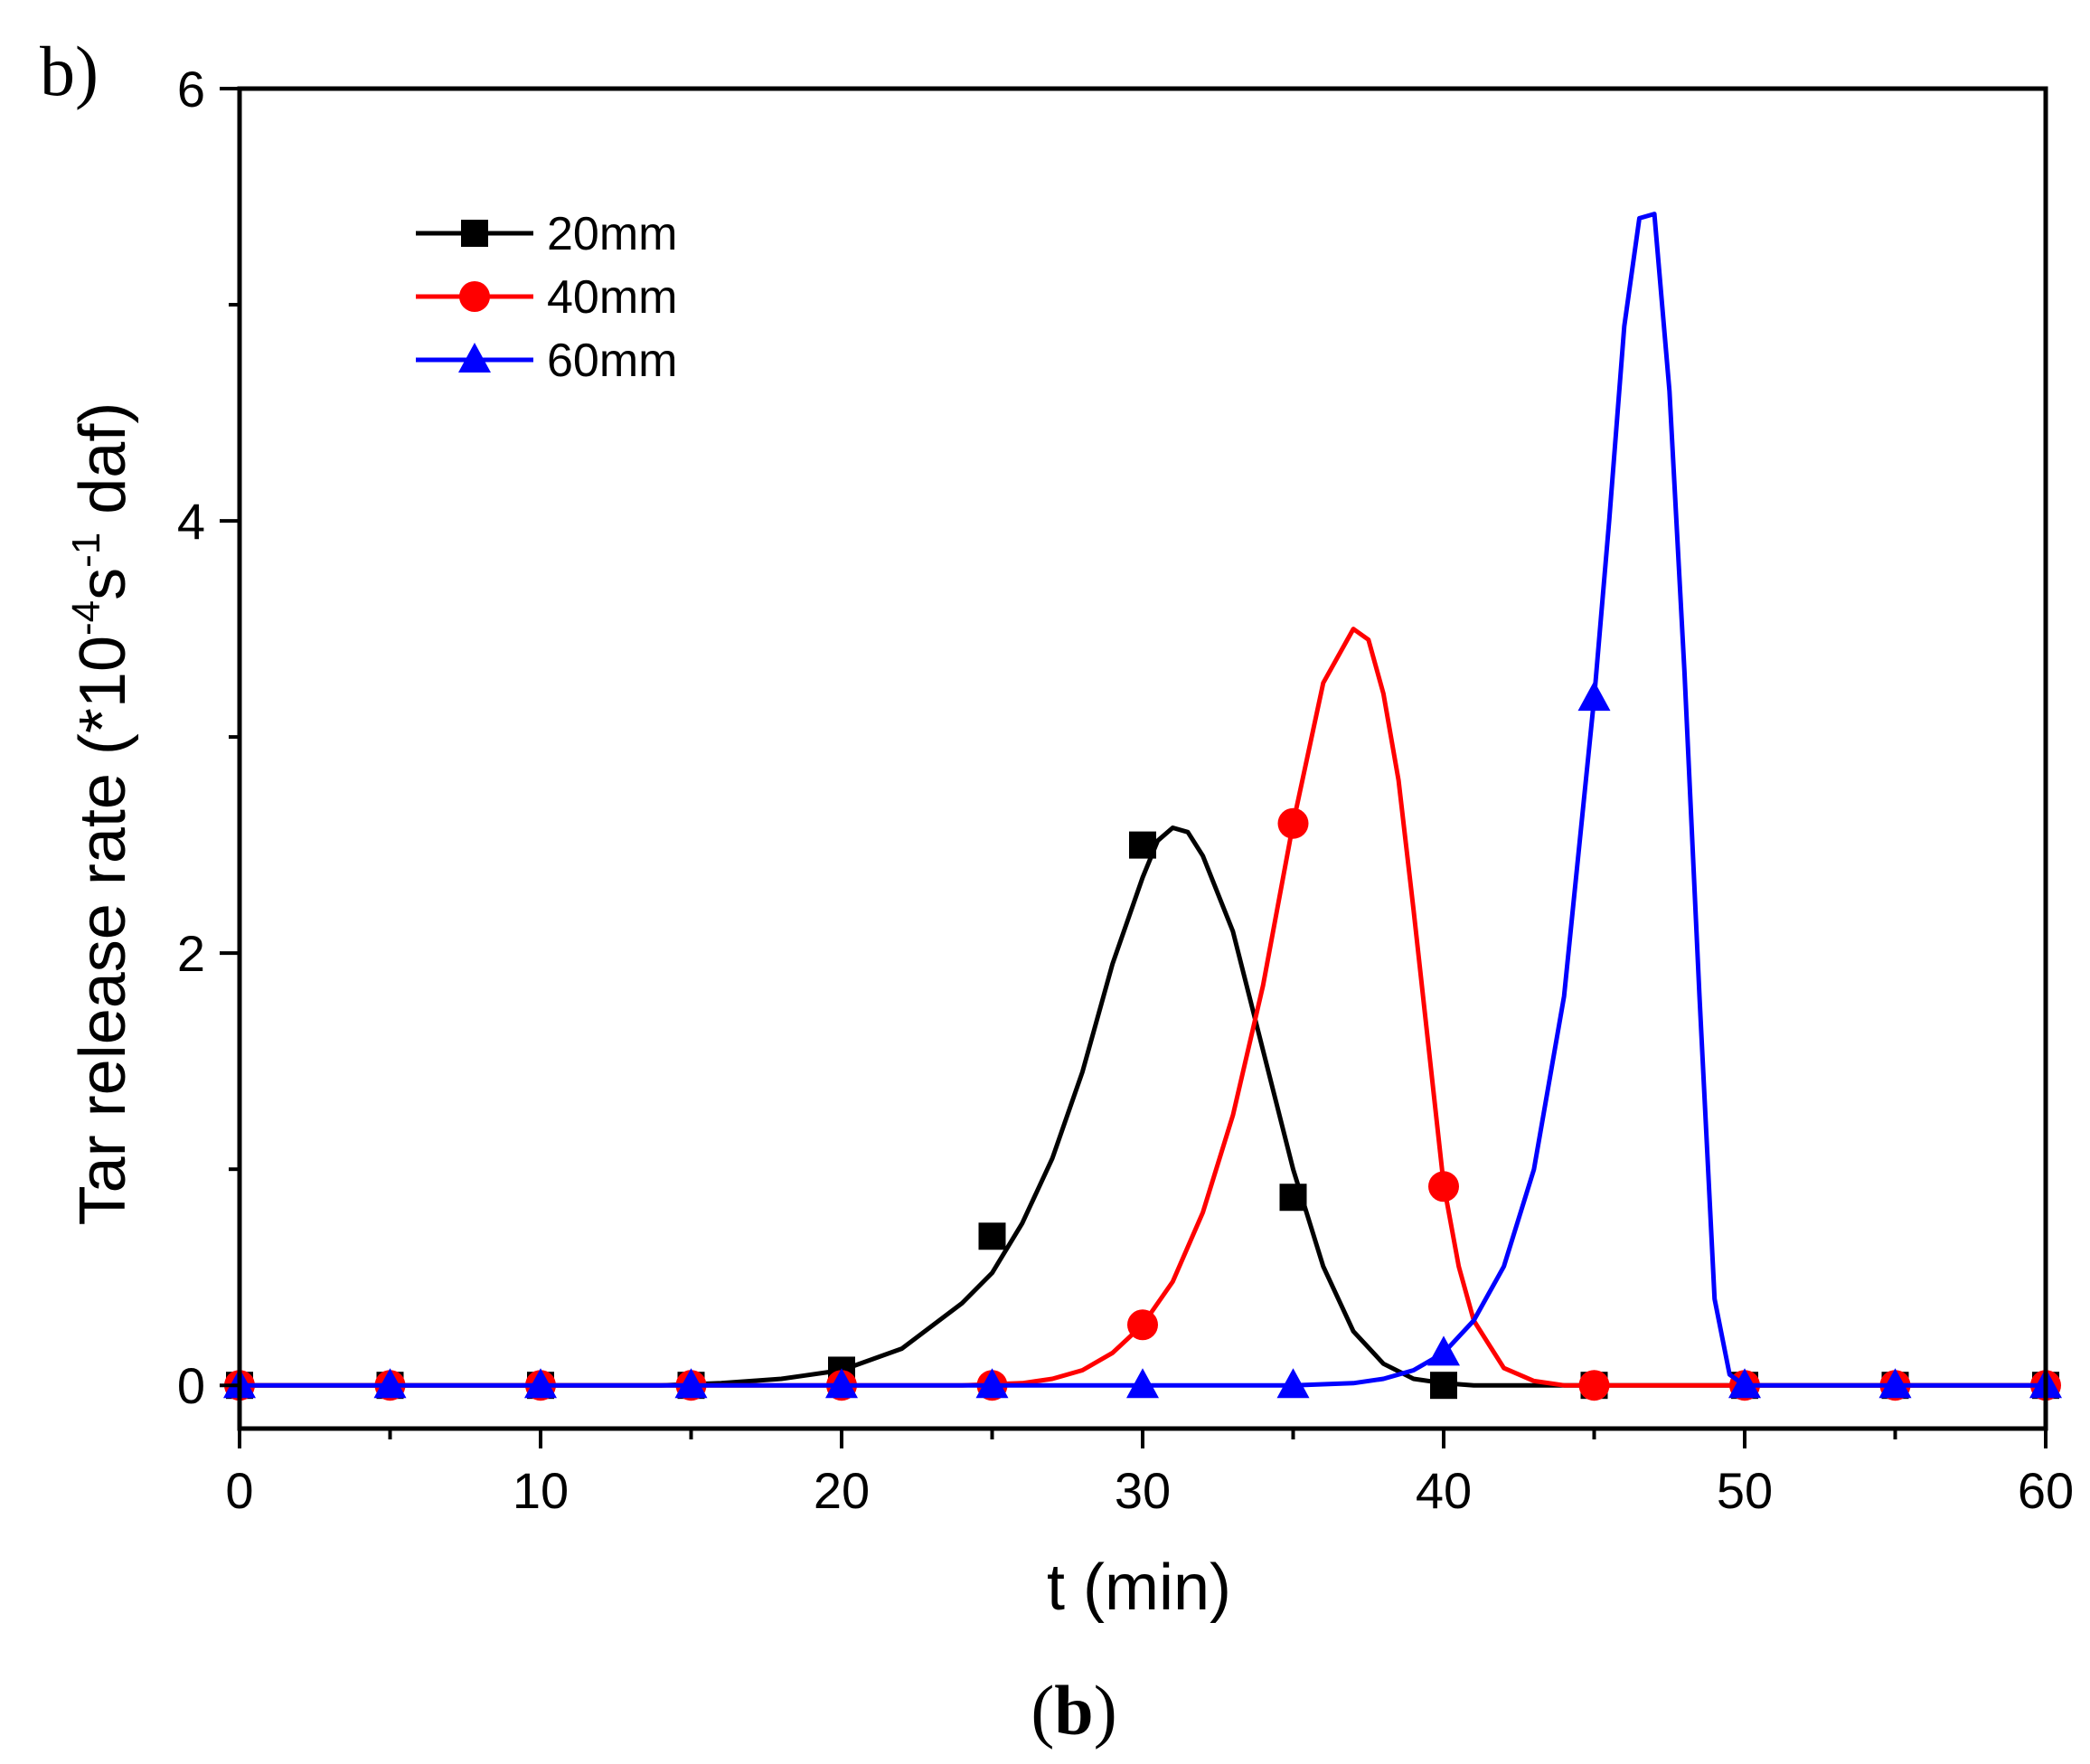 The width and height of the screenshot is (2090, 1764). I want to click on legend-label: 20mm, so click(612, 234).